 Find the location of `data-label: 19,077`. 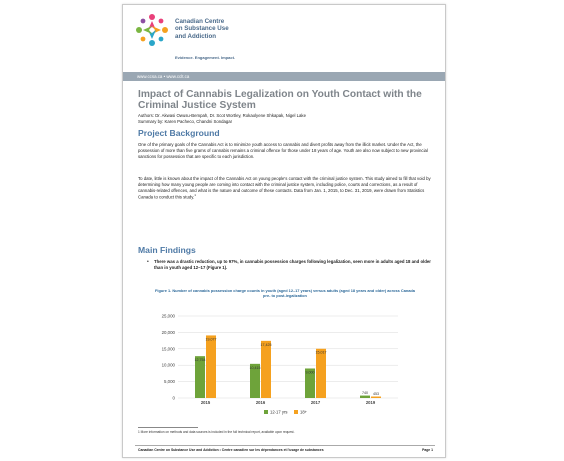

data-label: 19,077 is located at coordinates (211, 339).